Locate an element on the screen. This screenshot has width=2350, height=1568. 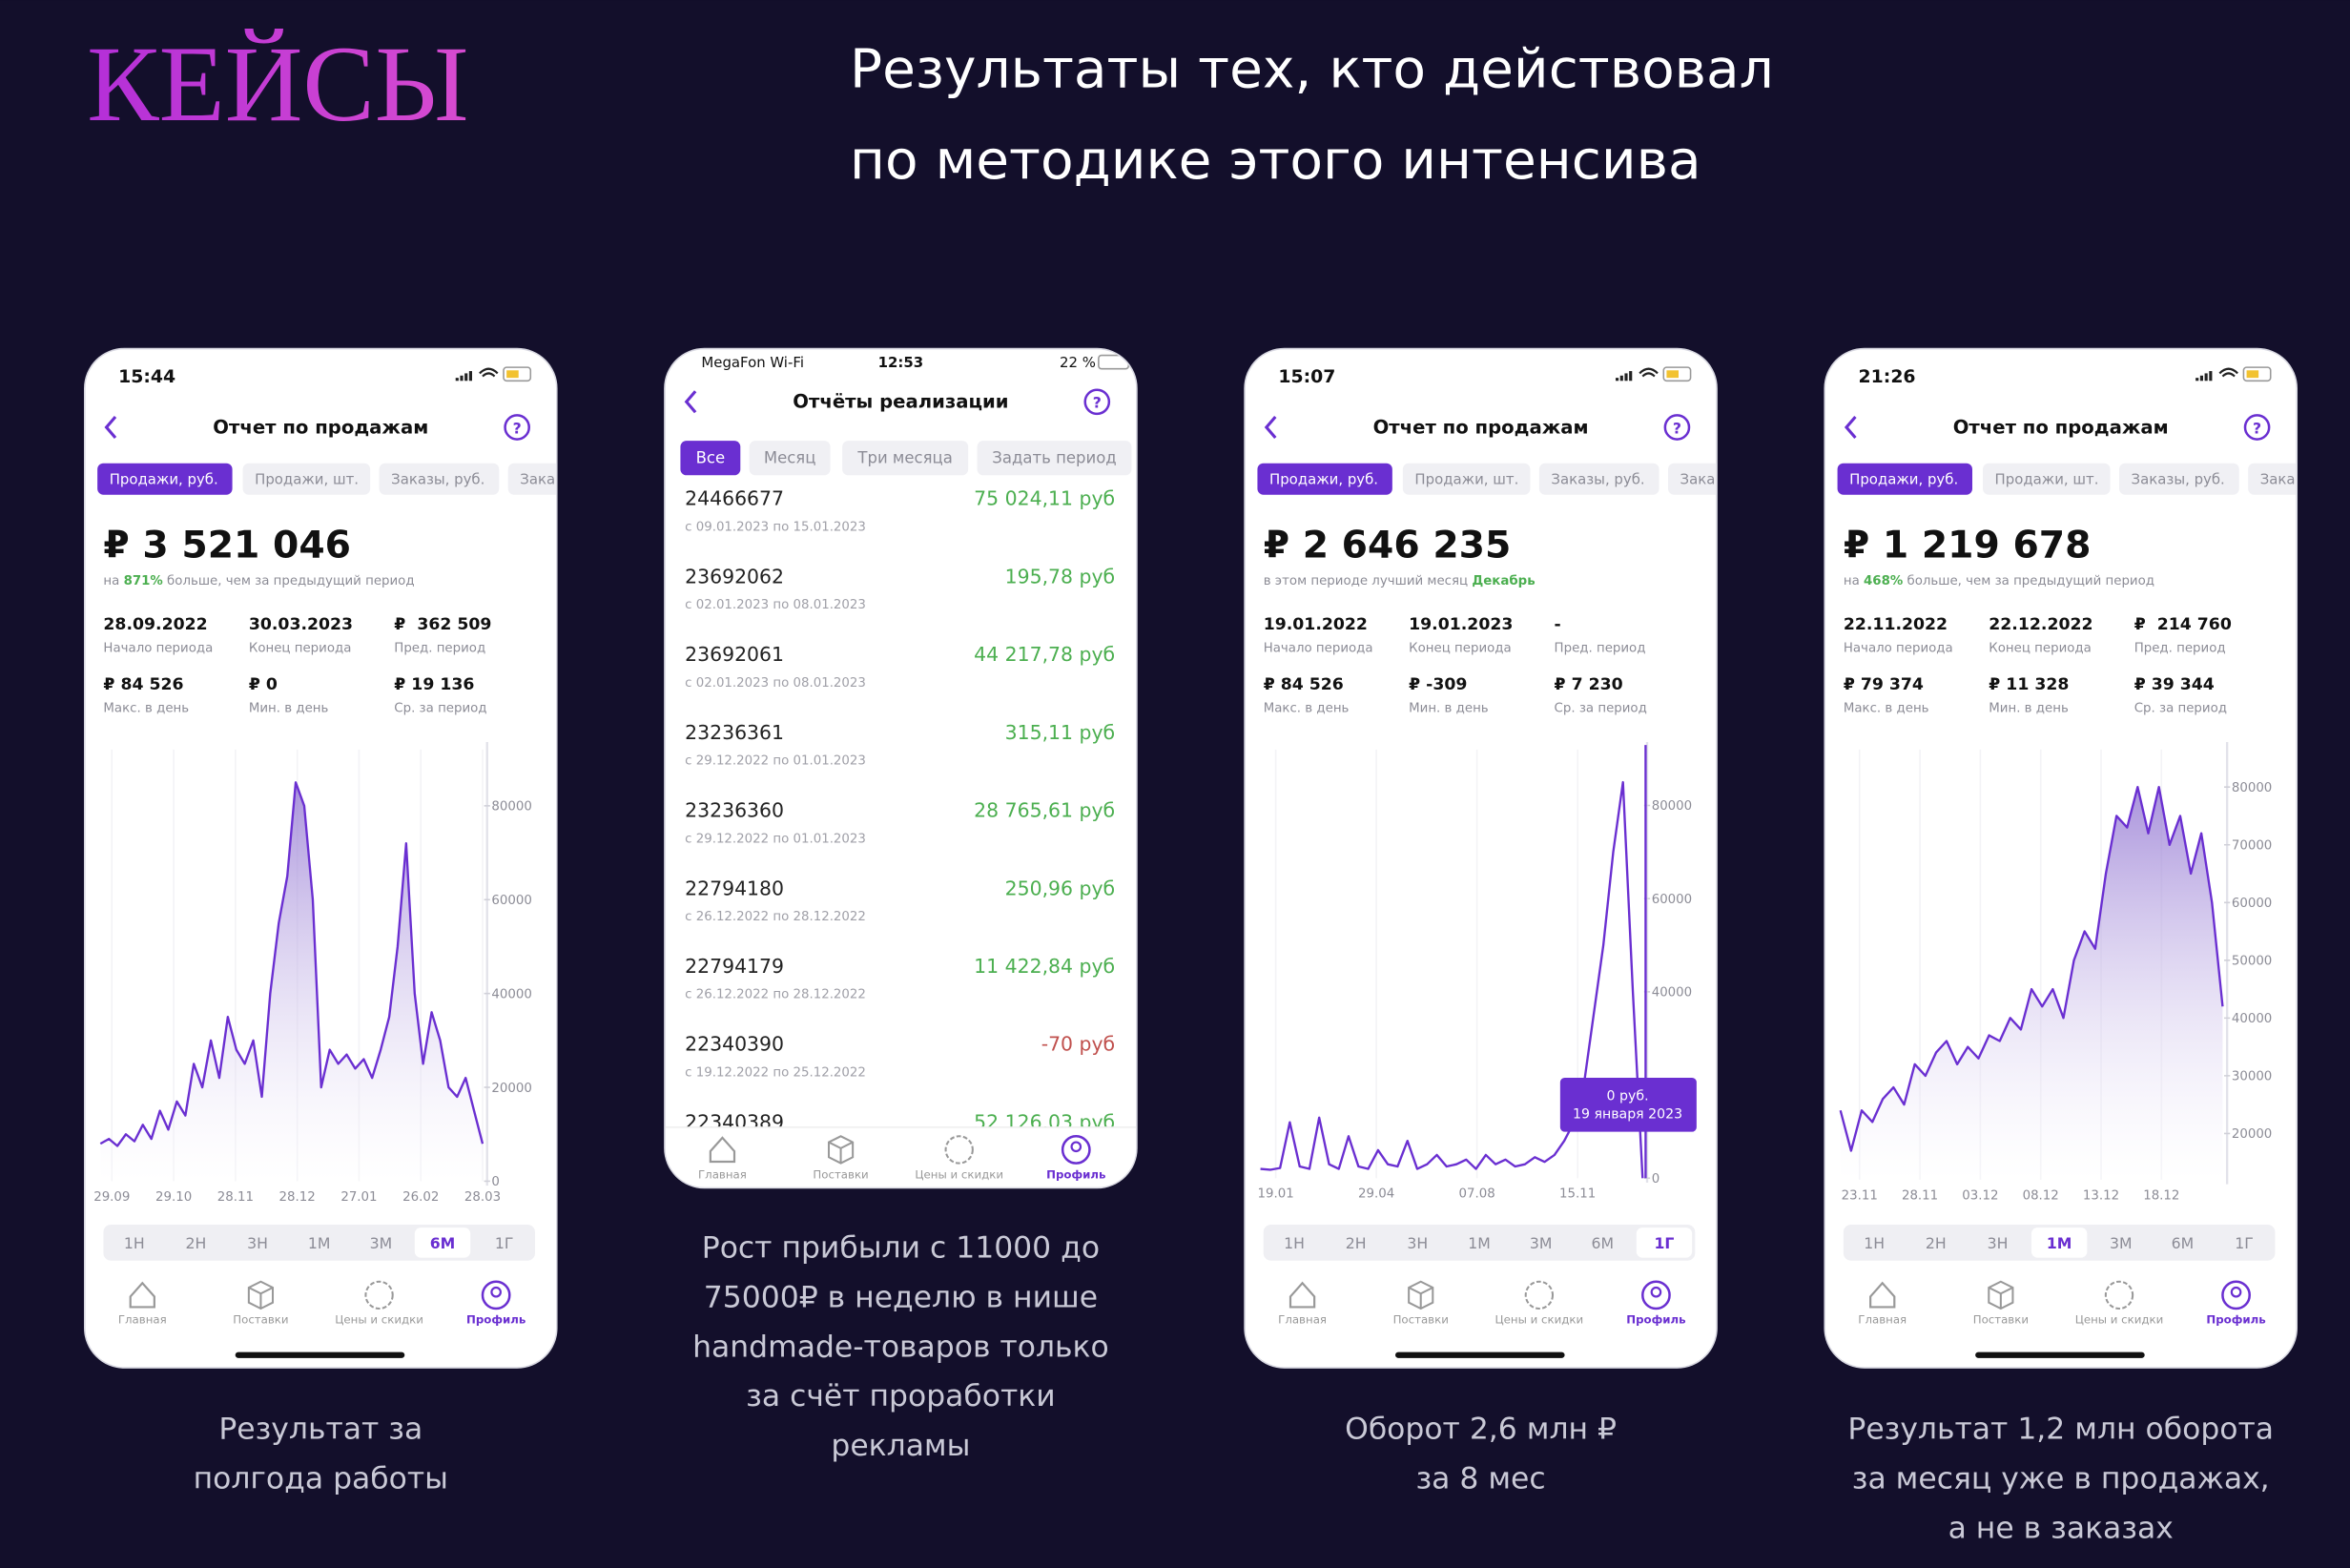
screen-title: Отчет по продажам is located at coordinates (321, 427).